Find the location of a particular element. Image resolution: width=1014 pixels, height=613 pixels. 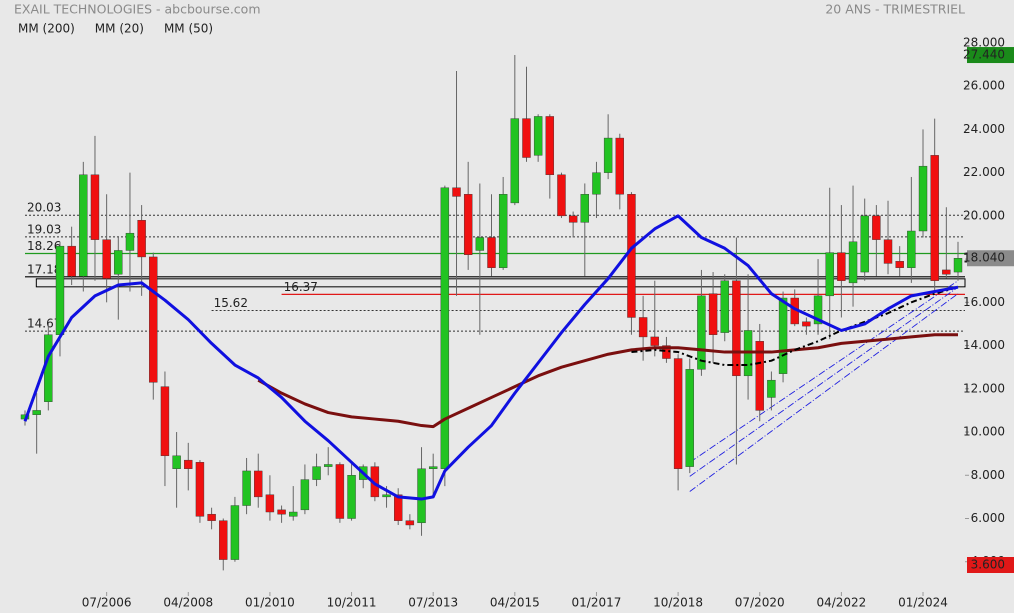

level-label: 19.03 is located at coordinates (44, 229).